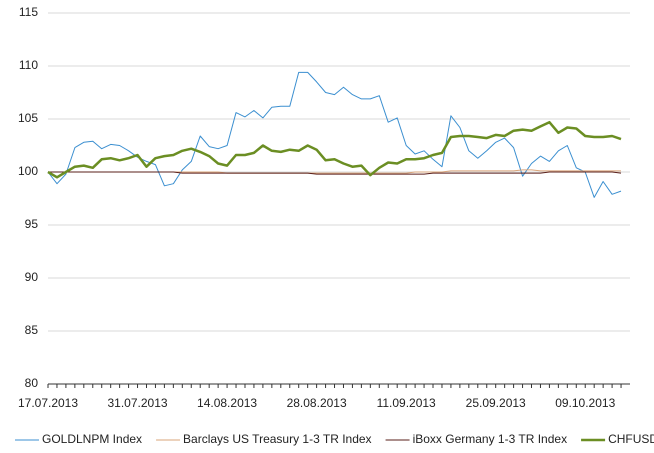  What do you see at coordinates (227, 403) in the screenshot?
I see `x-tick-label: 14.08.2013` at bounding box center [227, 403].